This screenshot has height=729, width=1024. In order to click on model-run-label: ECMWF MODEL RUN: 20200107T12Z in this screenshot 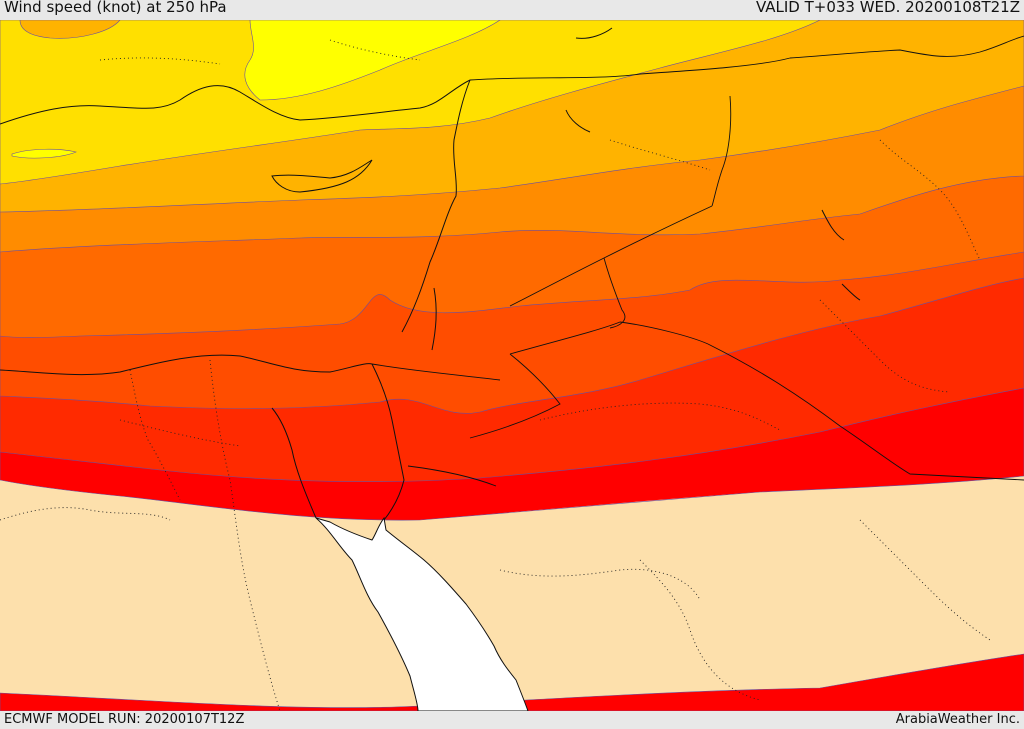, I will do `click(124, 719)`.